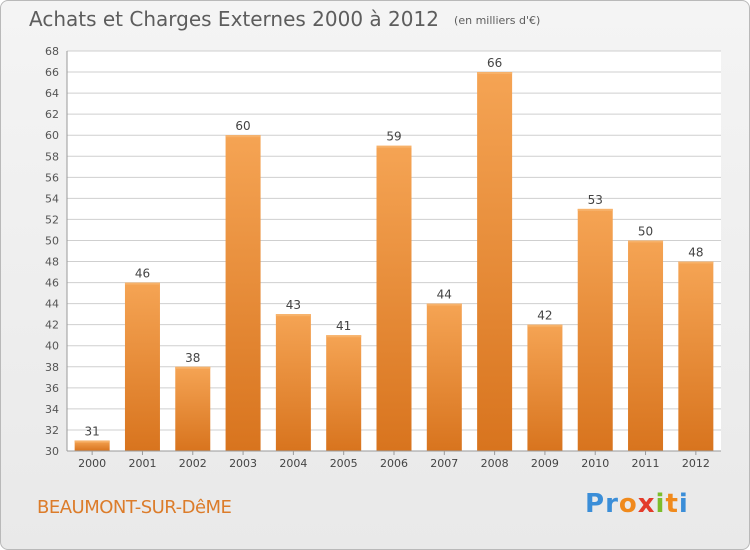 This screenshot has height=550, width=750. What do you see at coordinates (52, 93) in the screenshot?
I see `y-tick-label: 64` at bounding box center [52, 93].